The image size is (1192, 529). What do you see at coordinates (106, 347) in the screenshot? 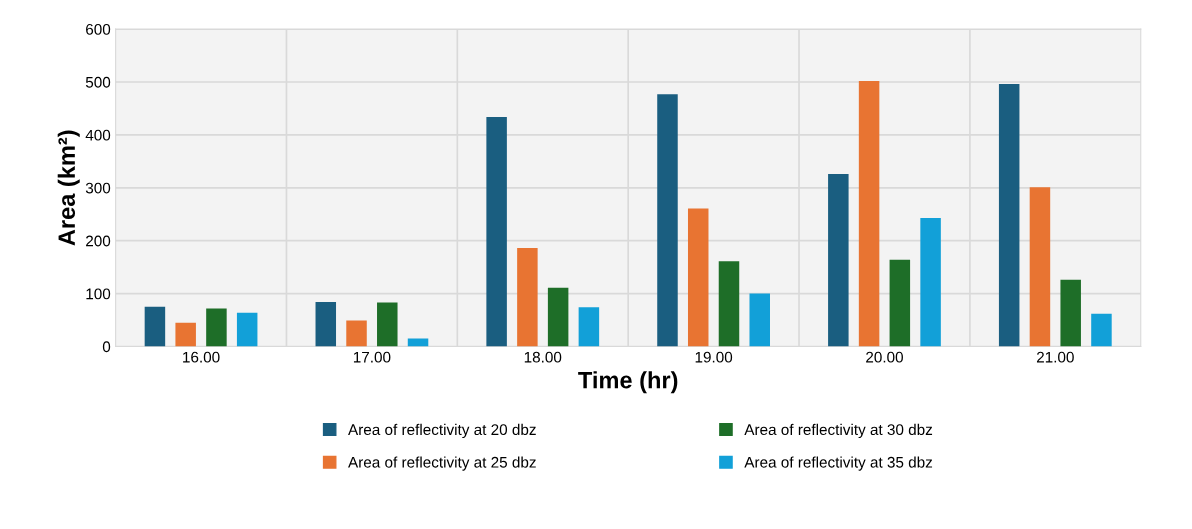
I see `y-tick-label: 0` at bounding box center [106, 347].